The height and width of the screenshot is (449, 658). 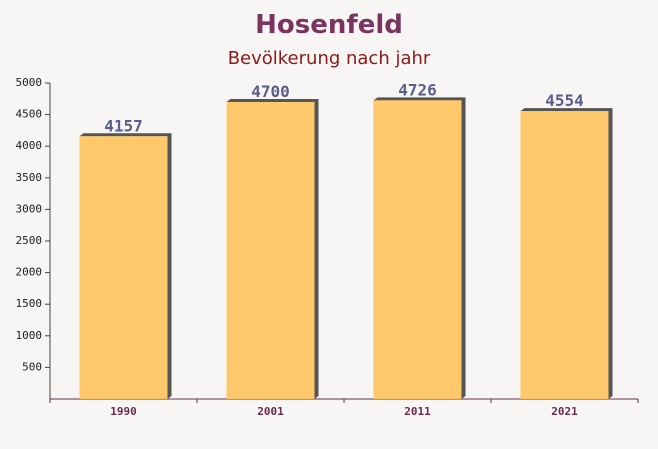 I want to click on x-tick-label: 2001, so click(x=270, y=411).